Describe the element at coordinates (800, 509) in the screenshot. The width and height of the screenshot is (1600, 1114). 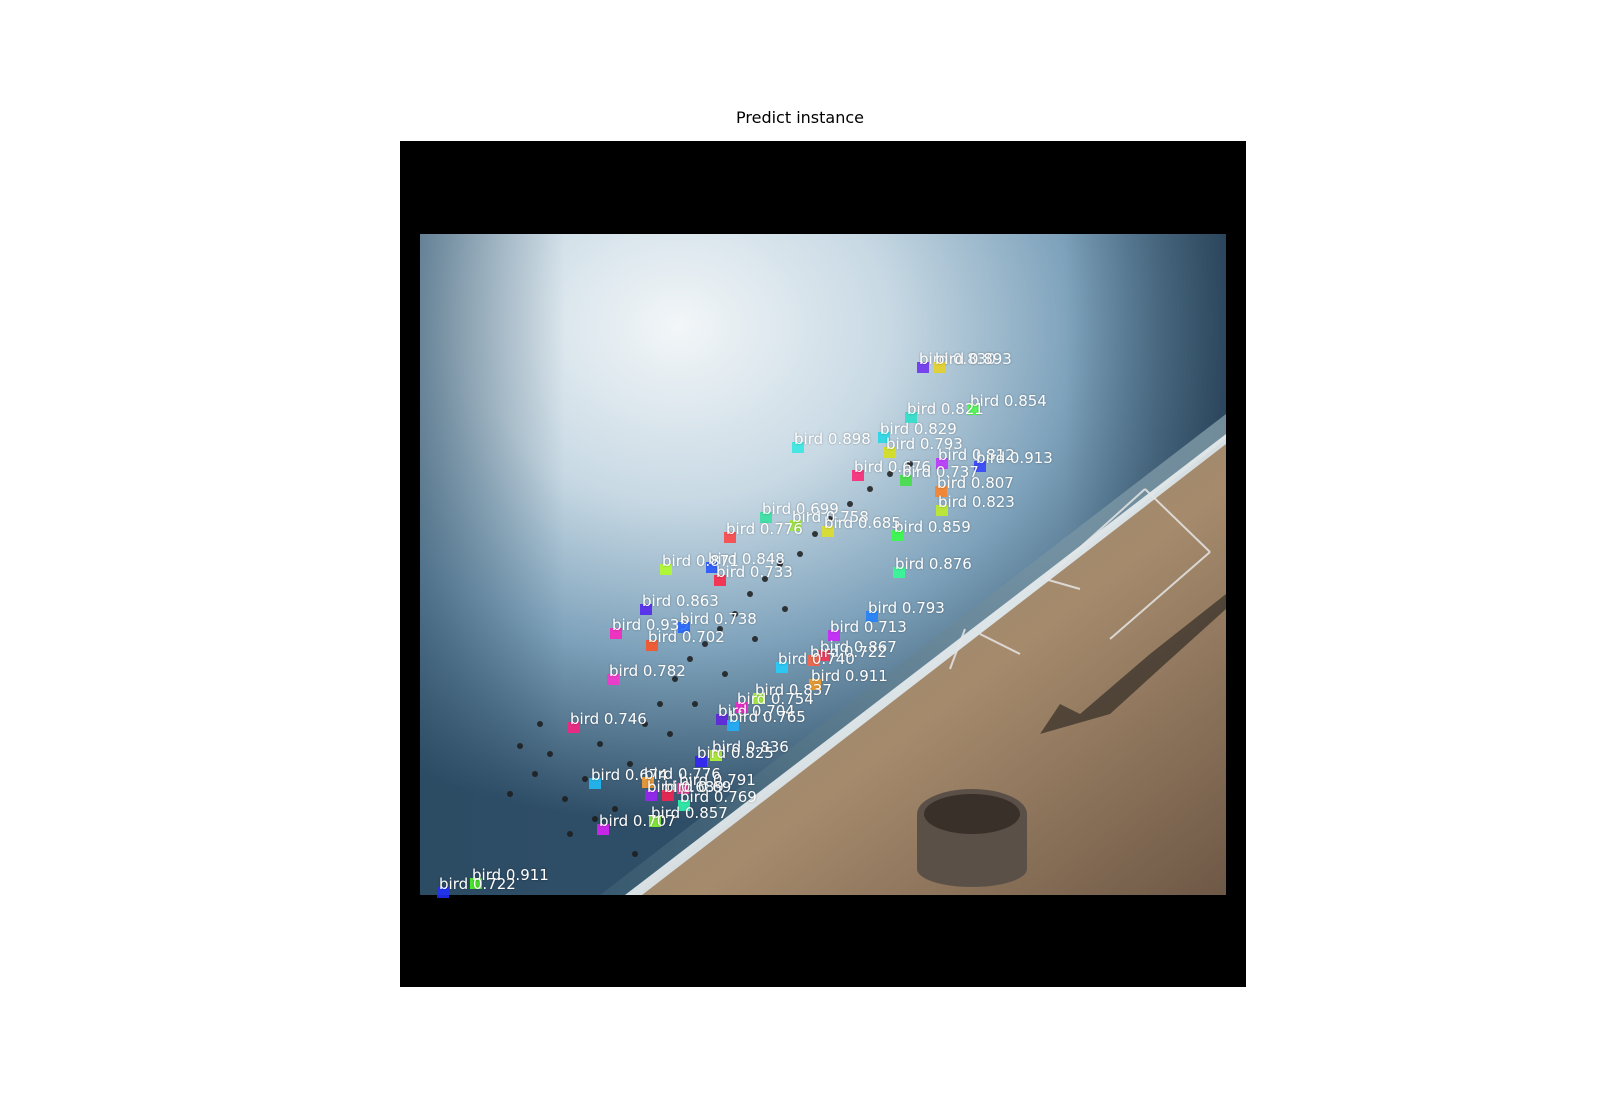
I see `detection-label: bird 0.699` at that location.